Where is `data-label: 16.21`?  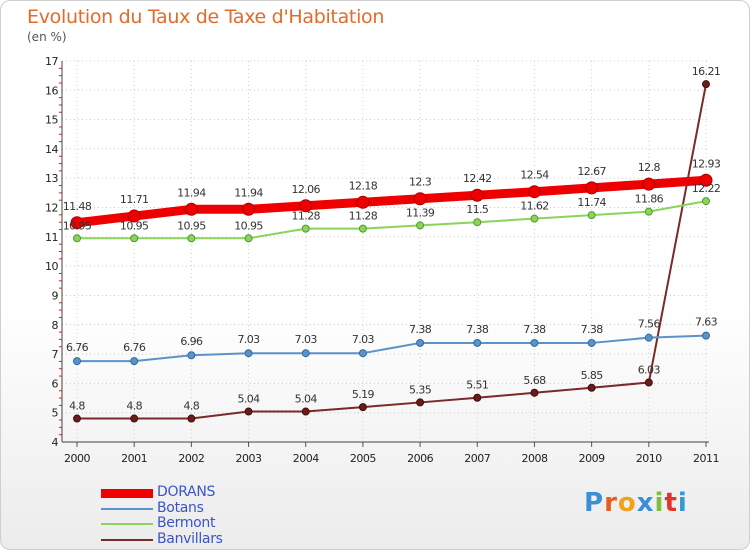 data-label: 16.21 is located at coordinates (706, 71).